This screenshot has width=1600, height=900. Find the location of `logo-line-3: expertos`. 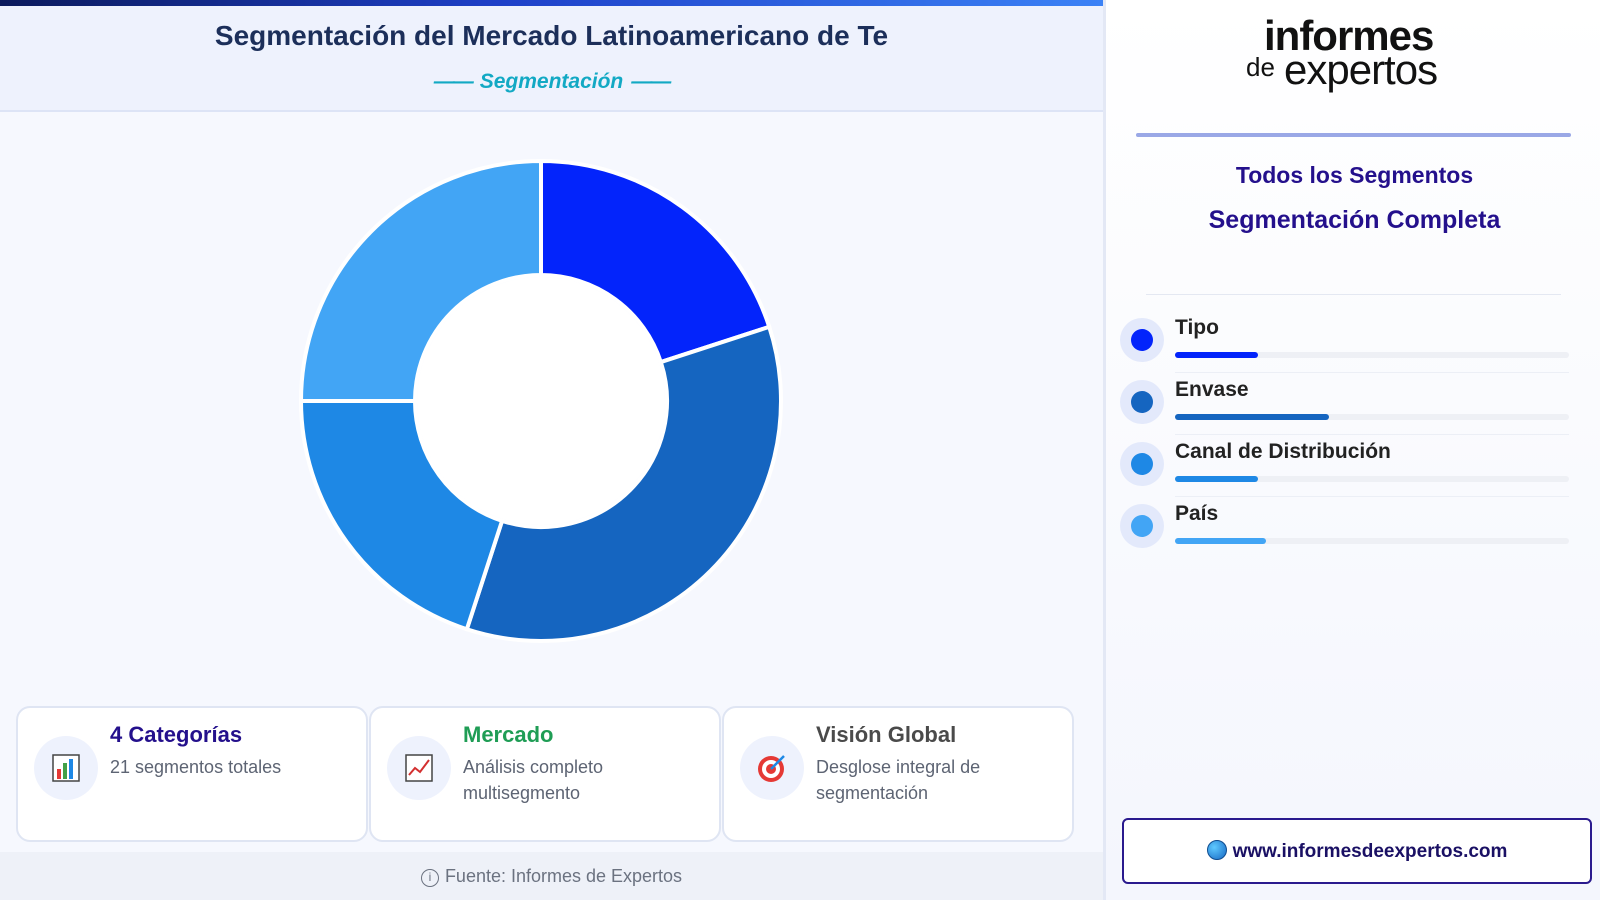

logo-line-3: expertos is located at coordinates (1361, 69).